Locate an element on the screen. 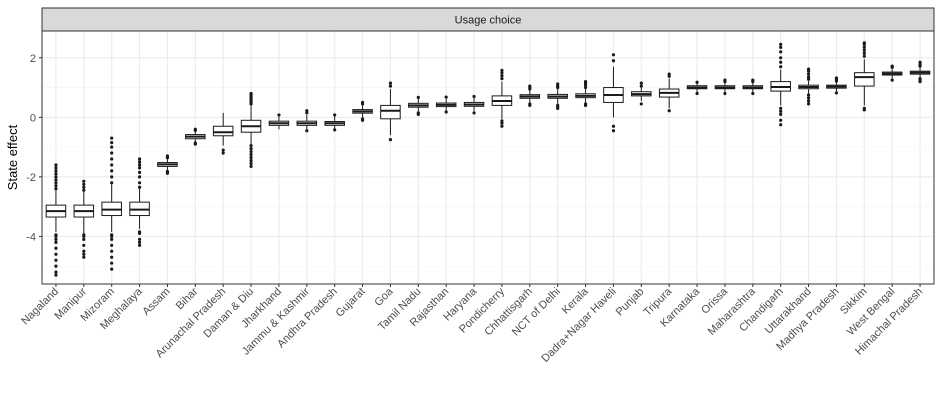 Image resolution: width=944 pixels, height=400 pixels. y-tick-label: 2 is located at coordinates (33, 59).